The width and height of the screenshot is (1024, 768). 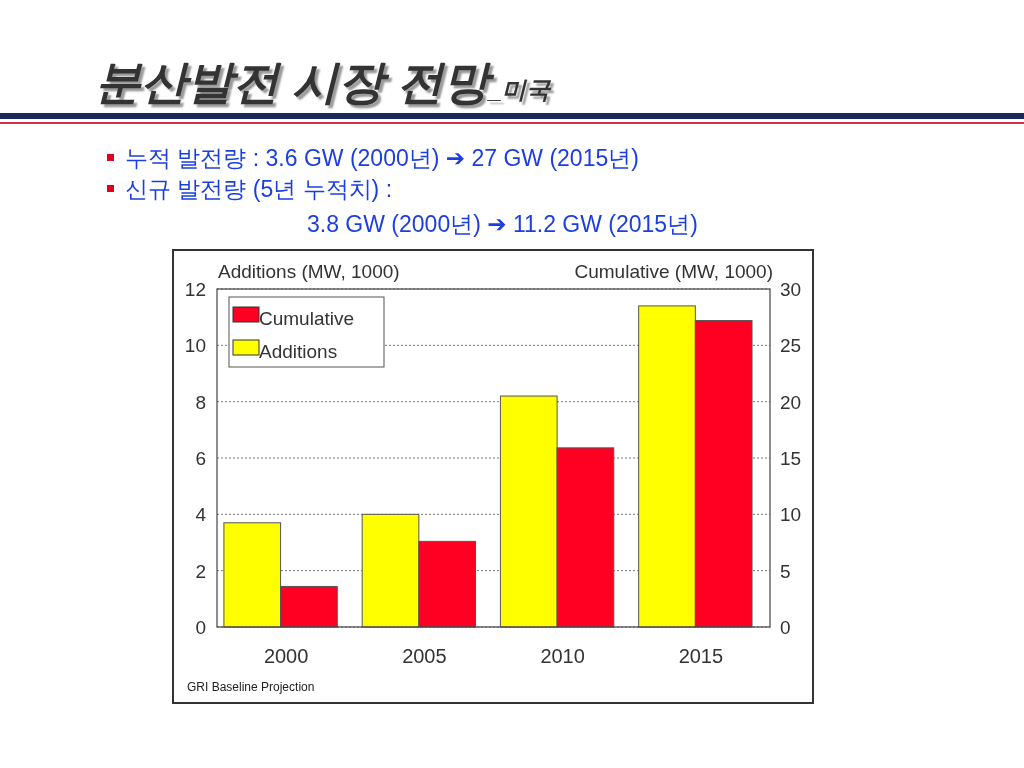 I want to click on y-tick-label: 0, so click(x=200, y=627).